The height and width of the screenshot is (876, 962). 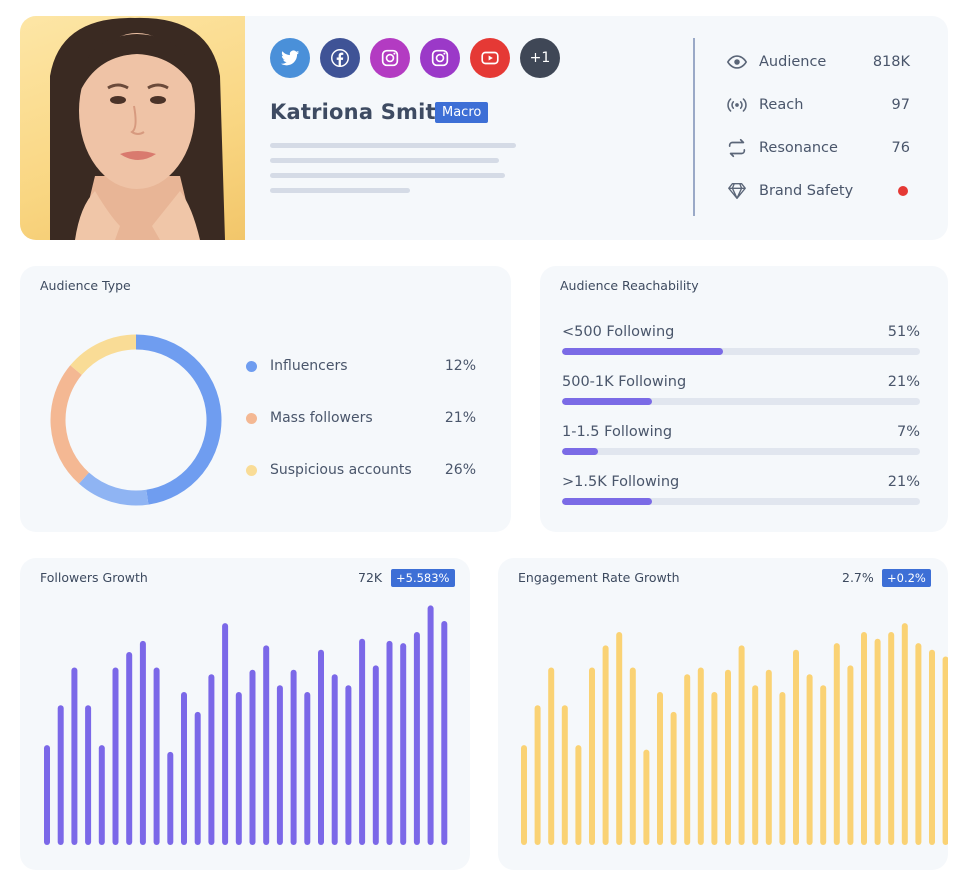 What do you see at coordinates (858, 577) in the screenshot?
I see `engagement-total: 2.7%` at bounding box center [858, 577].